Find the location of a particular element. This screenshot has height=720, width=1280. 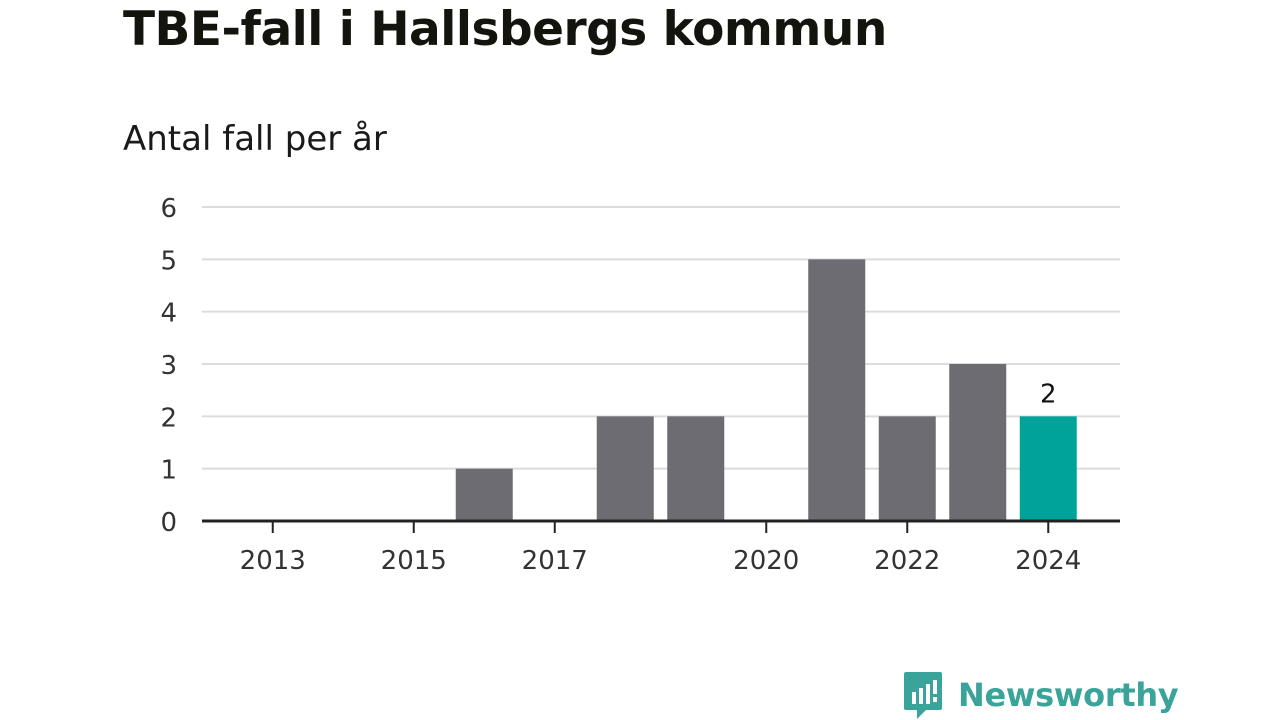

data-labels: 2 is located at coordinates (1048, 394).